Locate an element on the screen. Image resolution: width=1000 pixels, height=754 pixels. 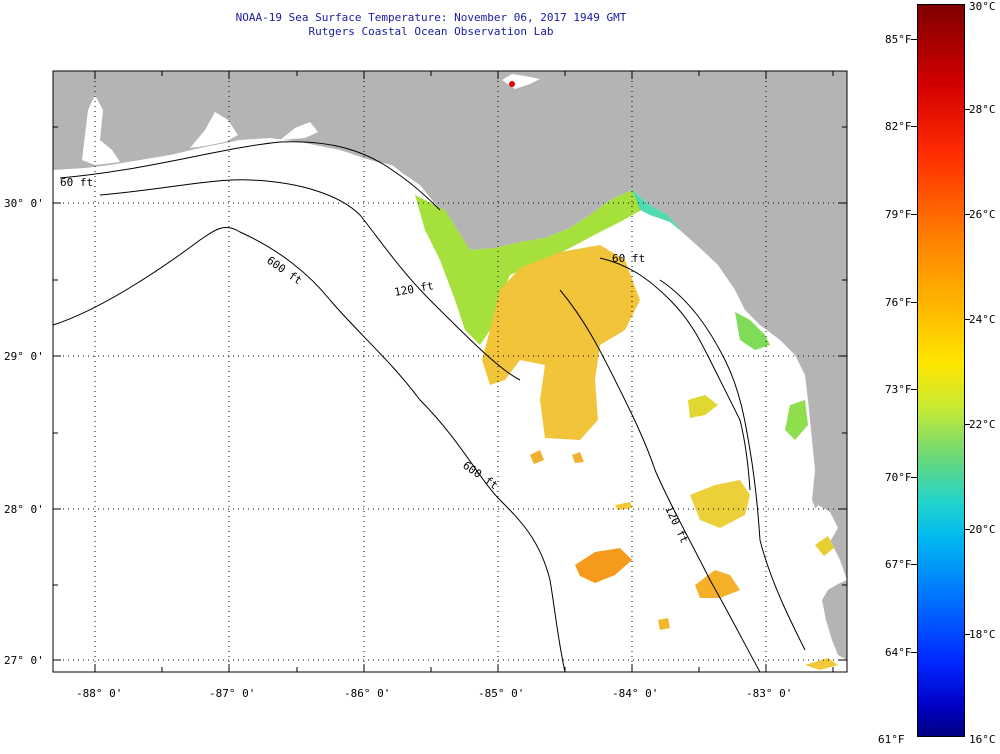
color-scale-bar is located at coordinates (941, 370).